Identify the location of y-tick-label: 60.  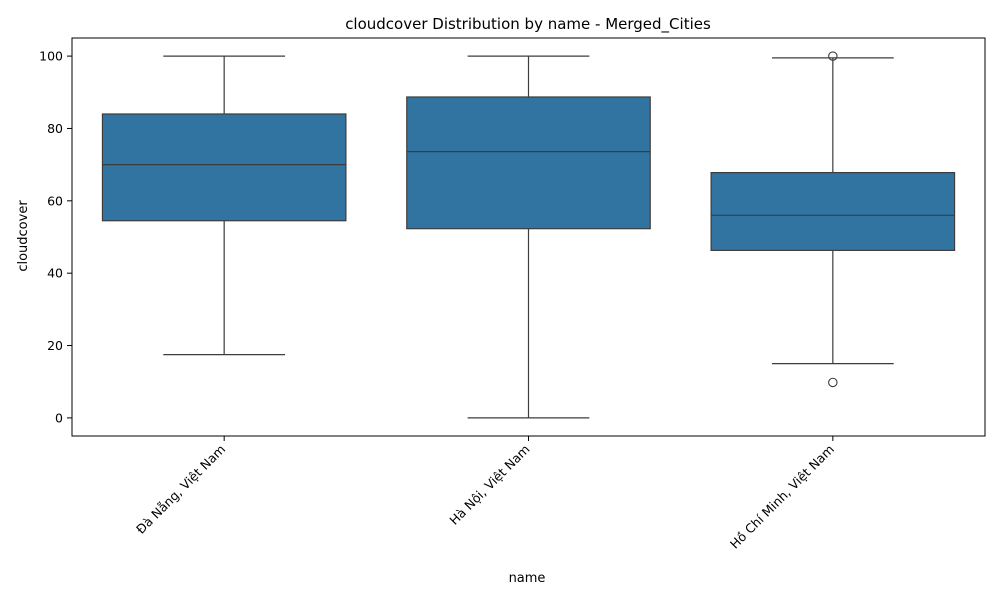
(55, 200).